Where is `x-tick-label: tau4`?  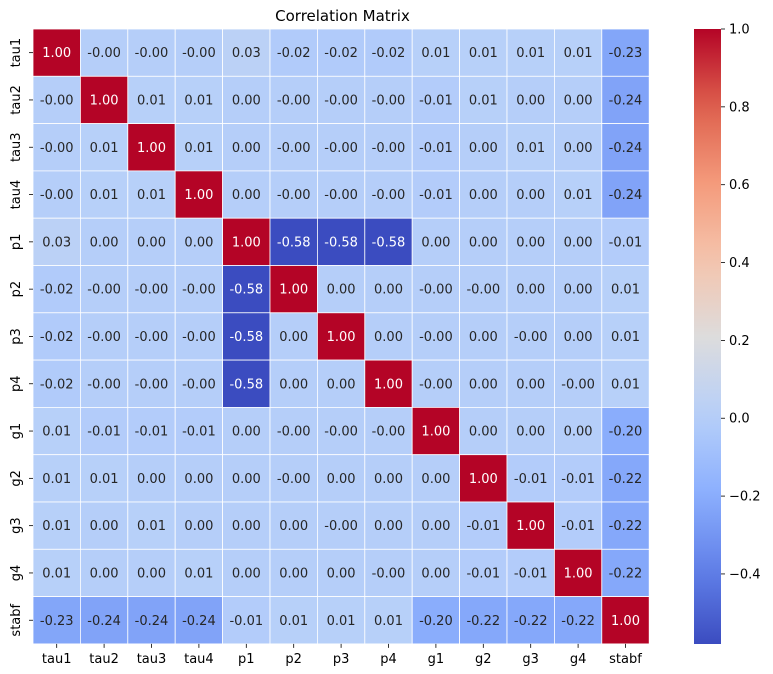 x-tick-label: tau4 is located at coordinates (199, 659).